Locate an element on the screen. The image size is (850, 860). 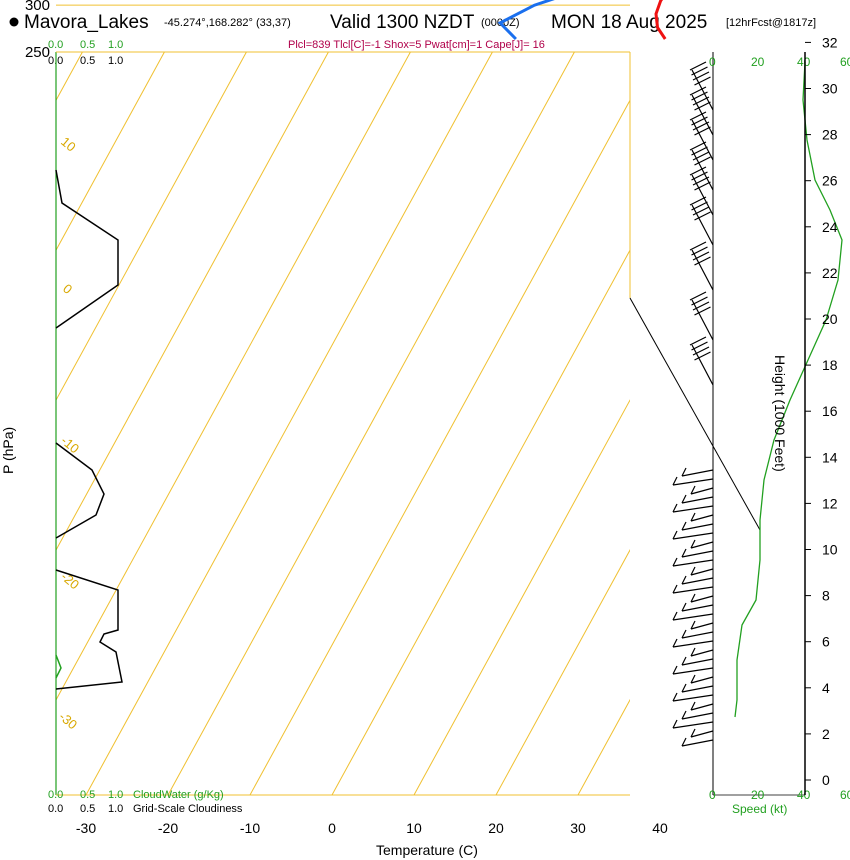
forecast-tag: [12hrFcst@1817z] is located at coordinates (771, 23).